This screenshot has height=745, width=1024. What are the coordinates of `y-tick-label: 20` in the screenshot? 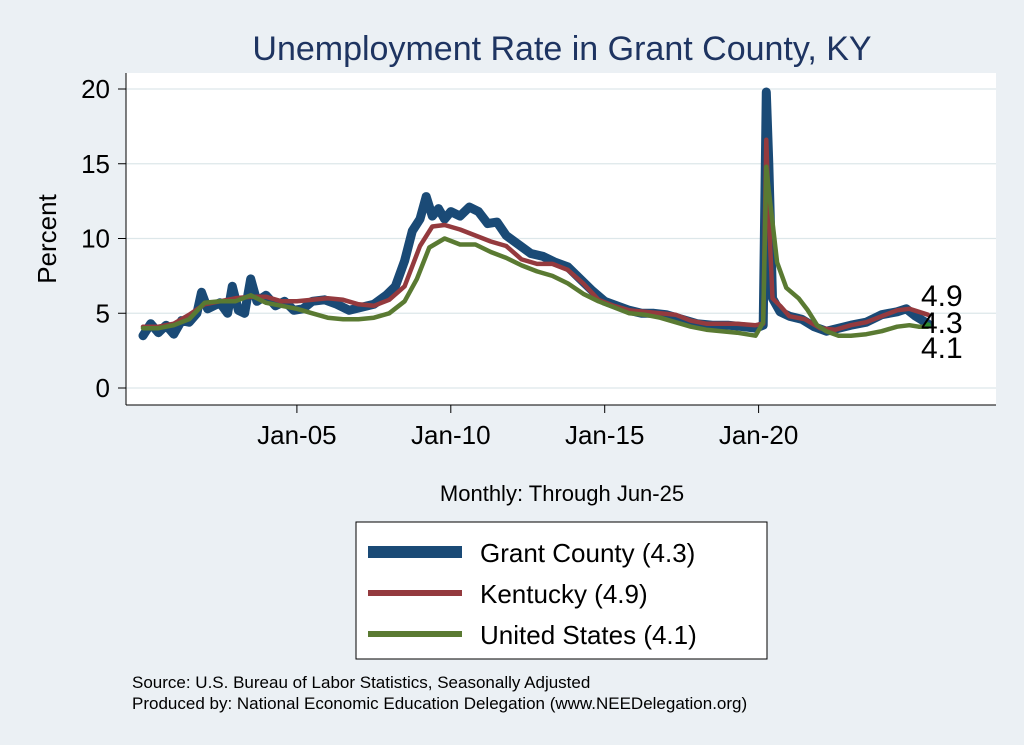 It's located at (95, 89).